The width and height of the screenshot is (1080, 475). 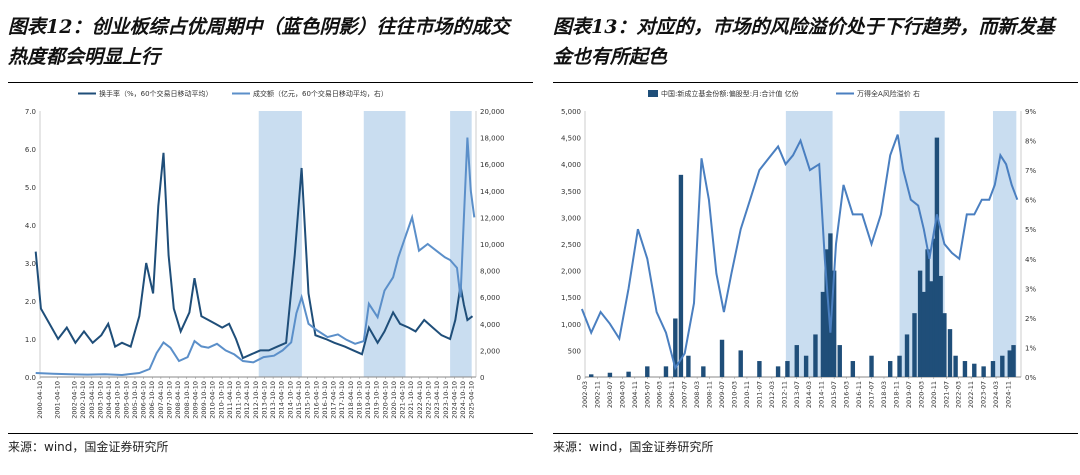 What do you see at coordinates (996, 394) in the screenshot?
I see `x-tick-label: 2024-03` at bounding box center [996, 394].